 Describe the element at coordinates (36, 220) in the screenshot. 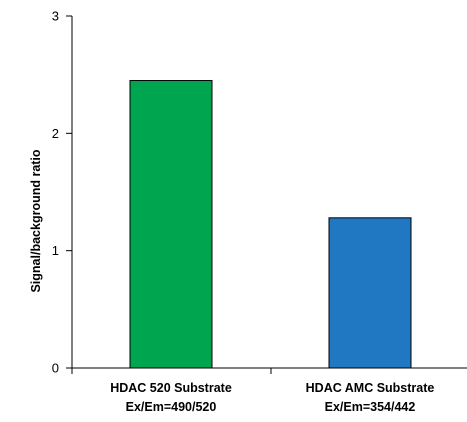

I see `y-axis-title: Signal/background ratio` at that location.